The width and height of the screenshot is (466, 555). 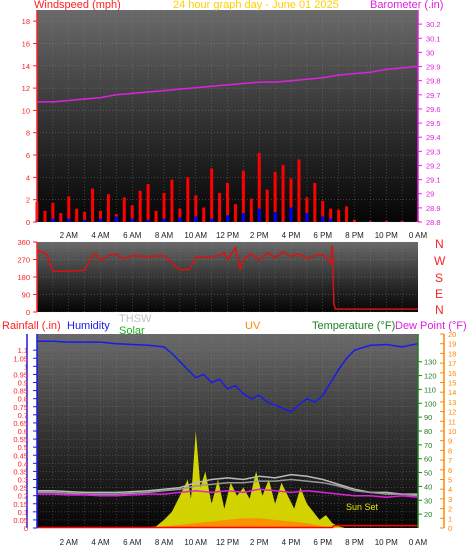 I want to click on xtick-label-p3: 6 AM, so click(x=132, y=542).